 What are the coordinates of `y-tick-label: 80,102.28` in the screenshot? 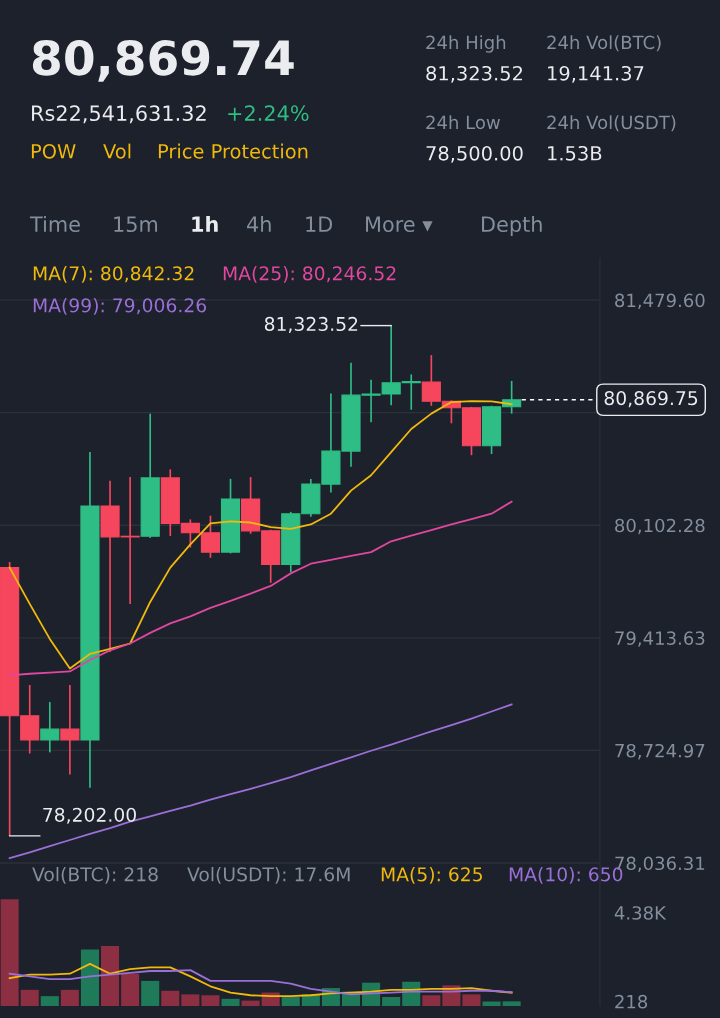 It's located at (660, 526).